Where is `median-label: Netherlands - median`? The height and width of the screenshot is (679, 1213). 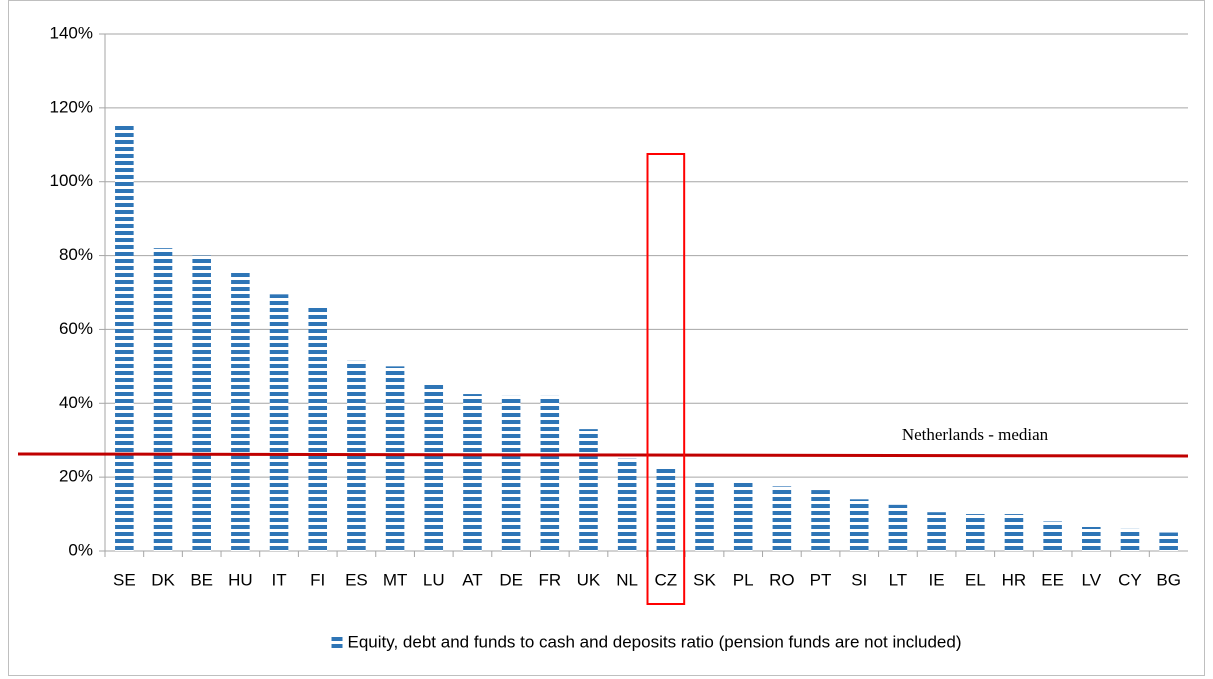 median-label: Netherlands - median is located at coordinates (975, 434).